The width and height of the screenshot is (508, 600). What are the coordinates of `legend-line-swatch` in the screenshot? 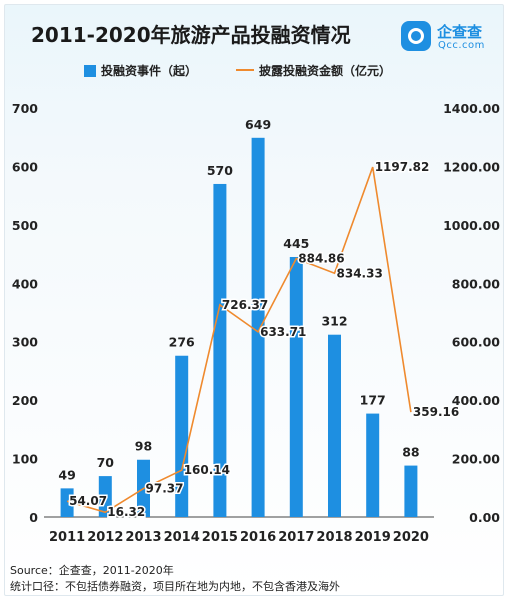 It's located at (245, 70).